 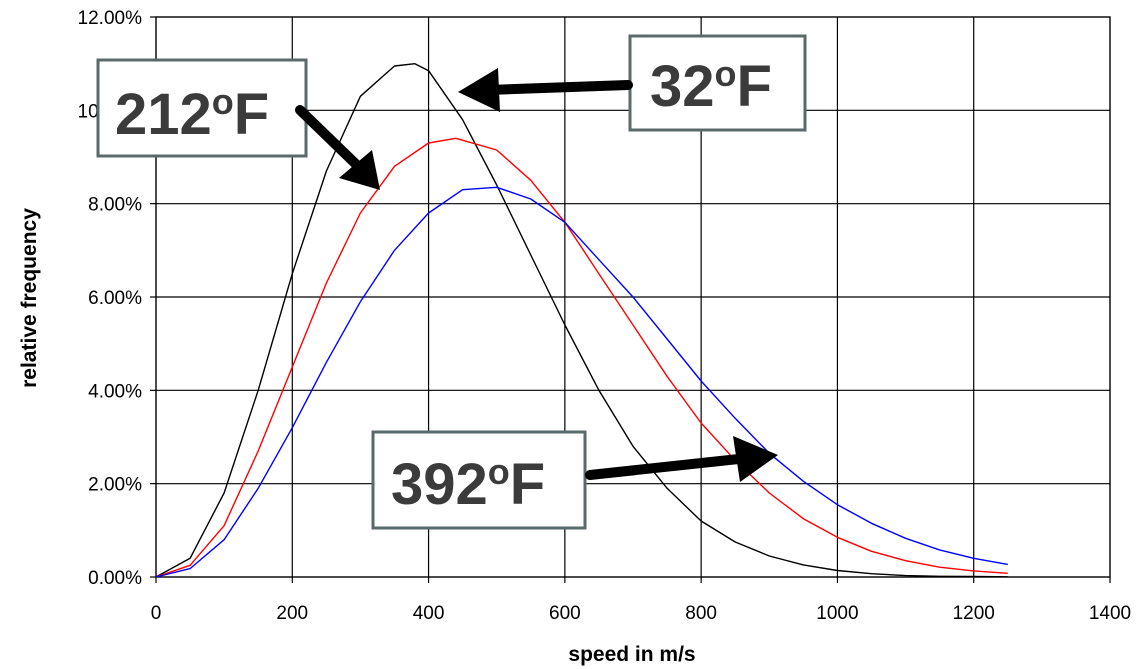 I want to click on arrow-32f, so click(x=545, y=90).